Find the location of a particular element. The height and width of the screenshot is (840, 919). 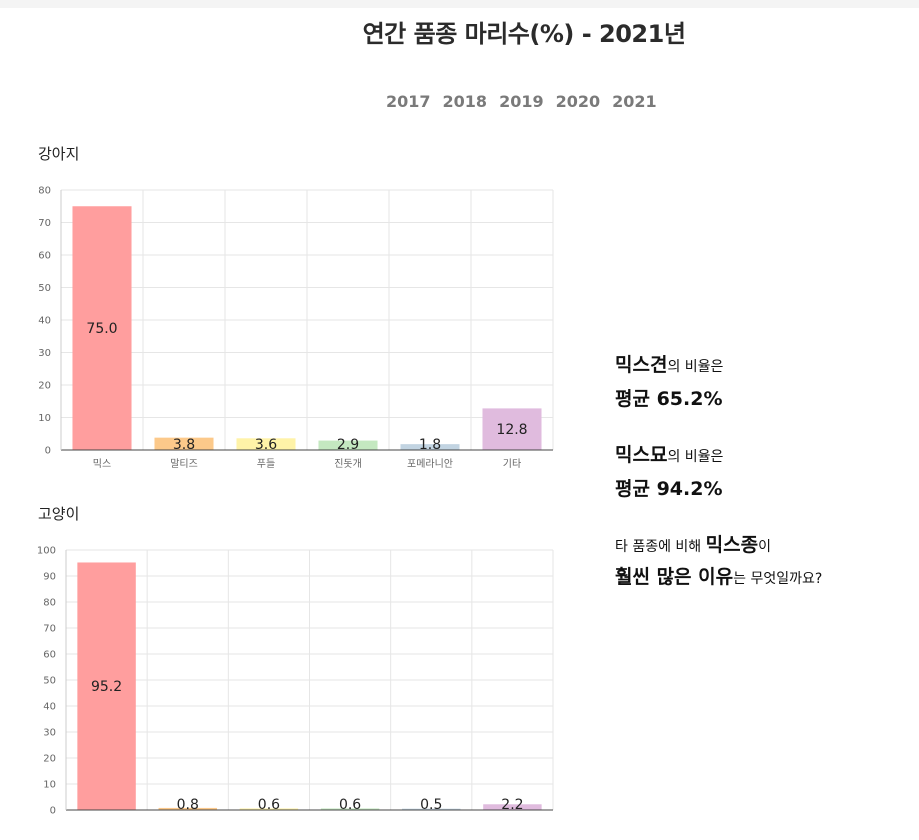

data-label-4: 1.8 is located at coordinates (430, 445).